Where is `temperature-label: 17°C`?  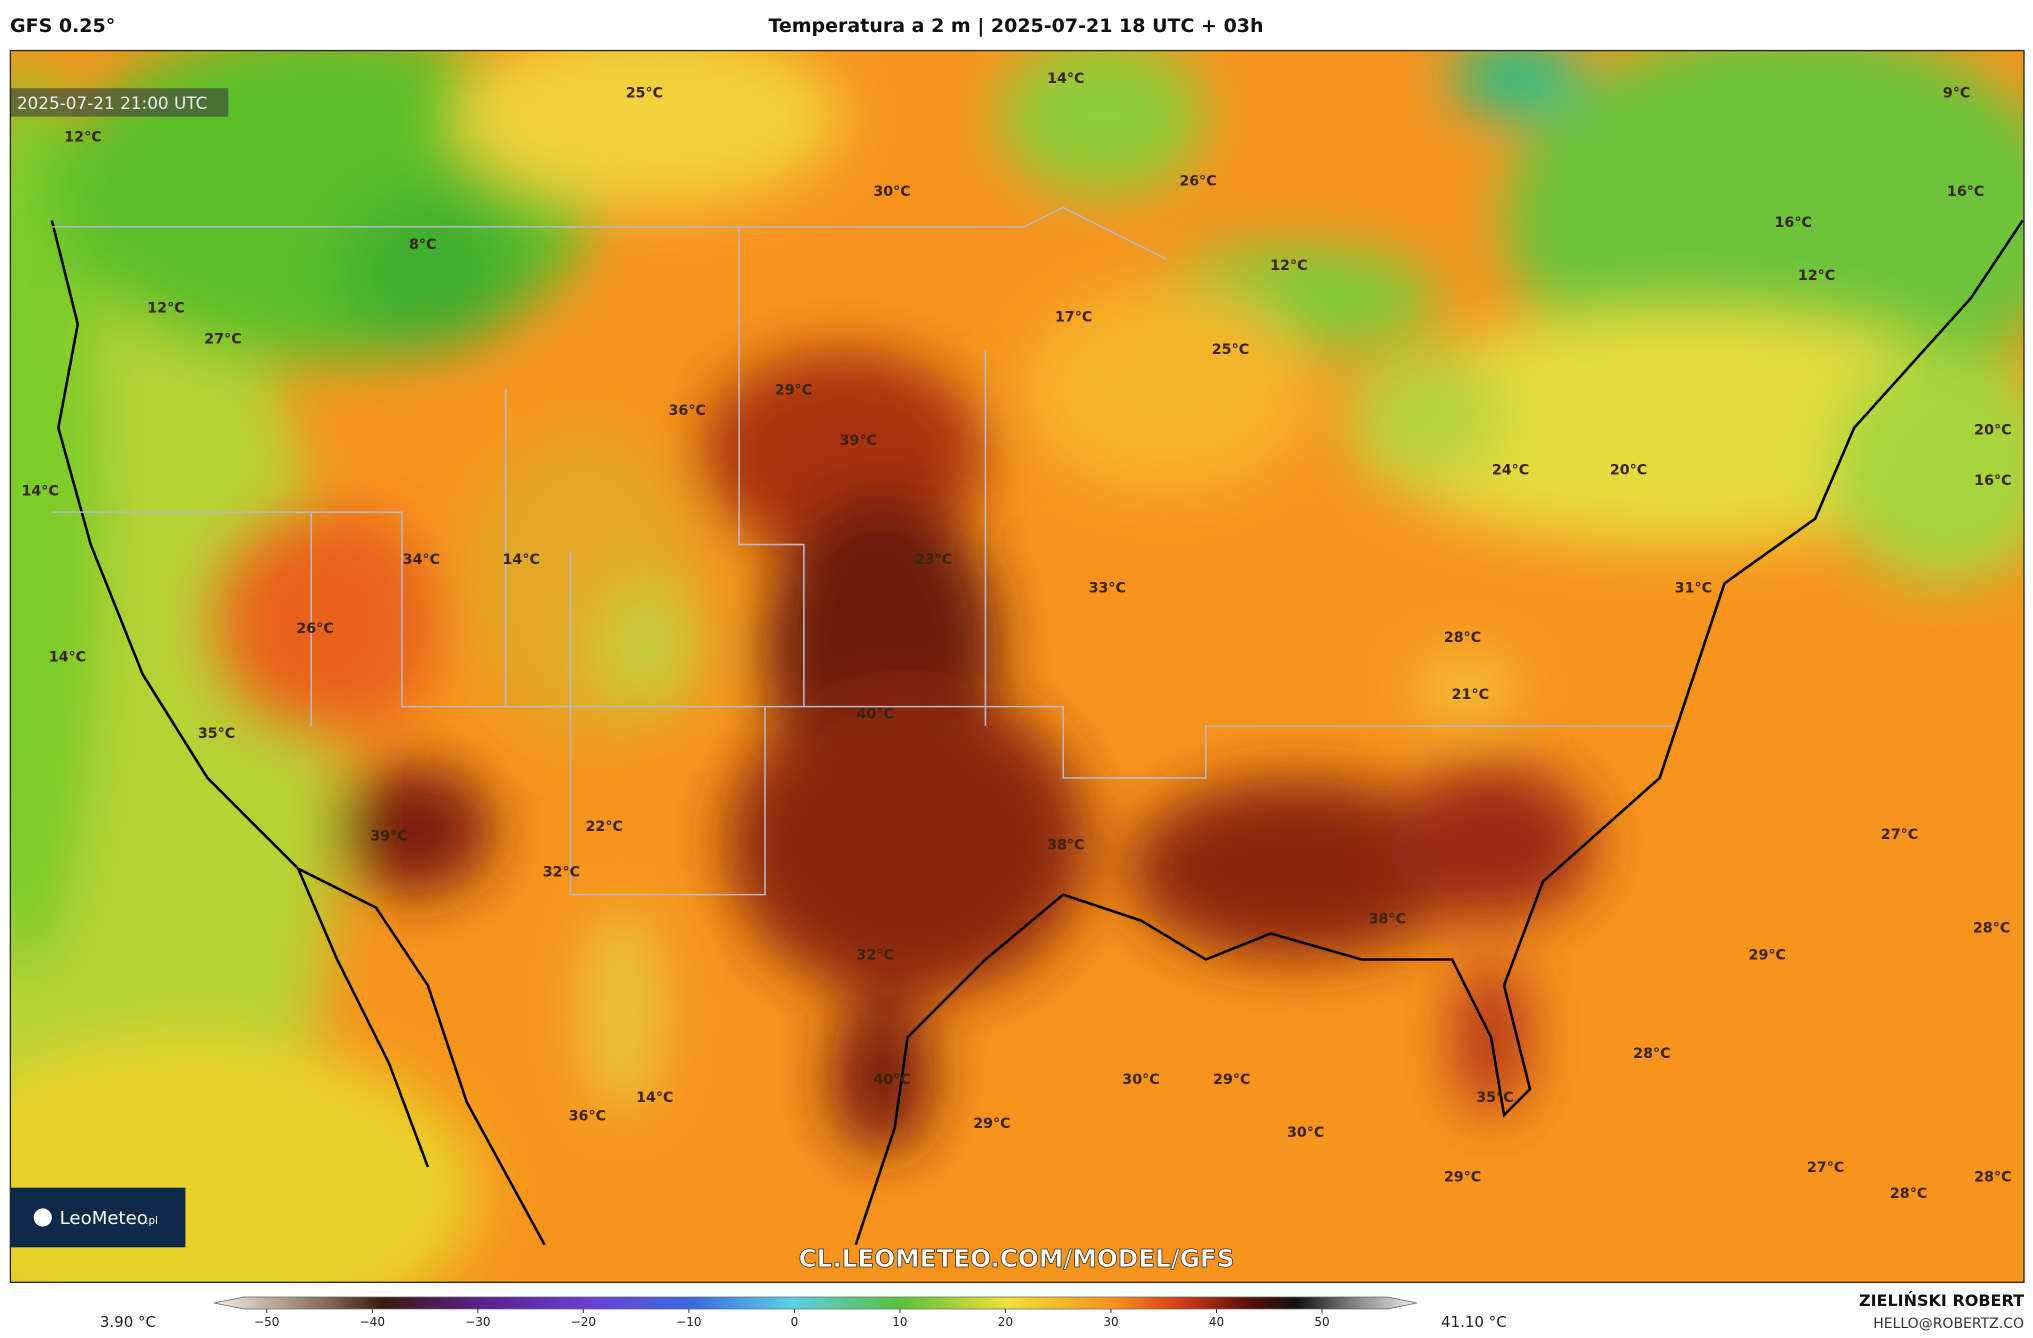 temperature-label: 17°C is located at coordinates (1073, 318).